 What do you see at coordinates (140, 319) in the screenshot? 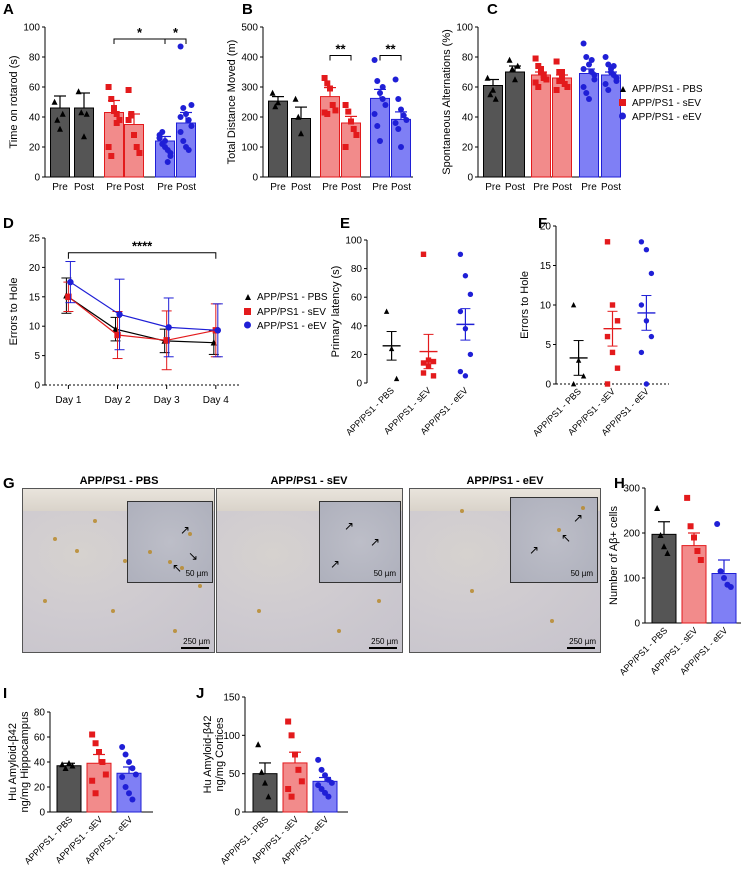
I see `series-line` at bounding box center [140, 319].